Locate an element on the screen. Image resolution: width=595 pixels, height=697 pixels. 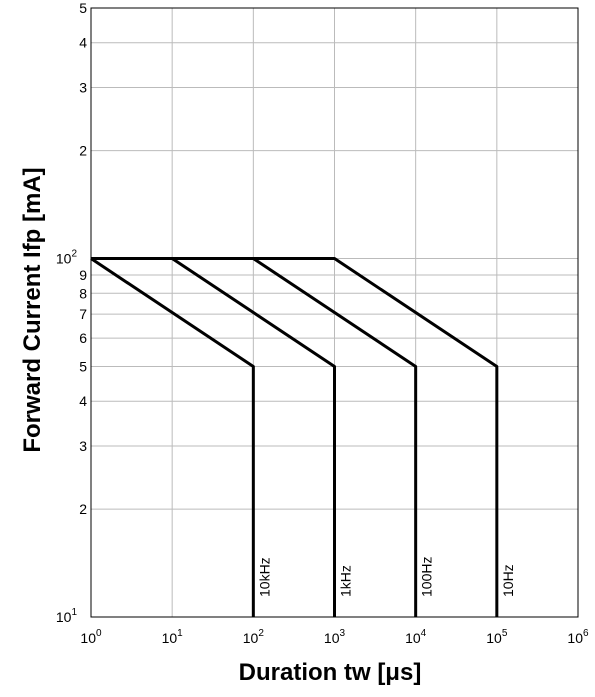
tick-base: 9 is located at coordinates (83, 275).